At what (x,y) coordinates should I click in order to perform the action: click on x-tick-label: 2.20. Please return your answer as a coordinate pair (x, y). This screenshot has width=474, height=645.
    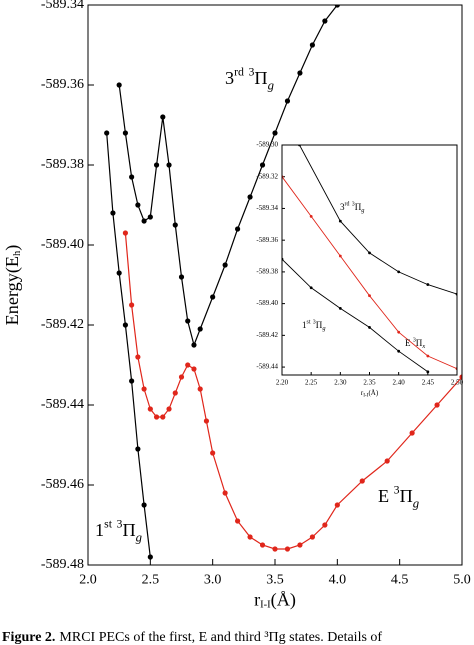
    Looking at the image, I should click on (282, 382).